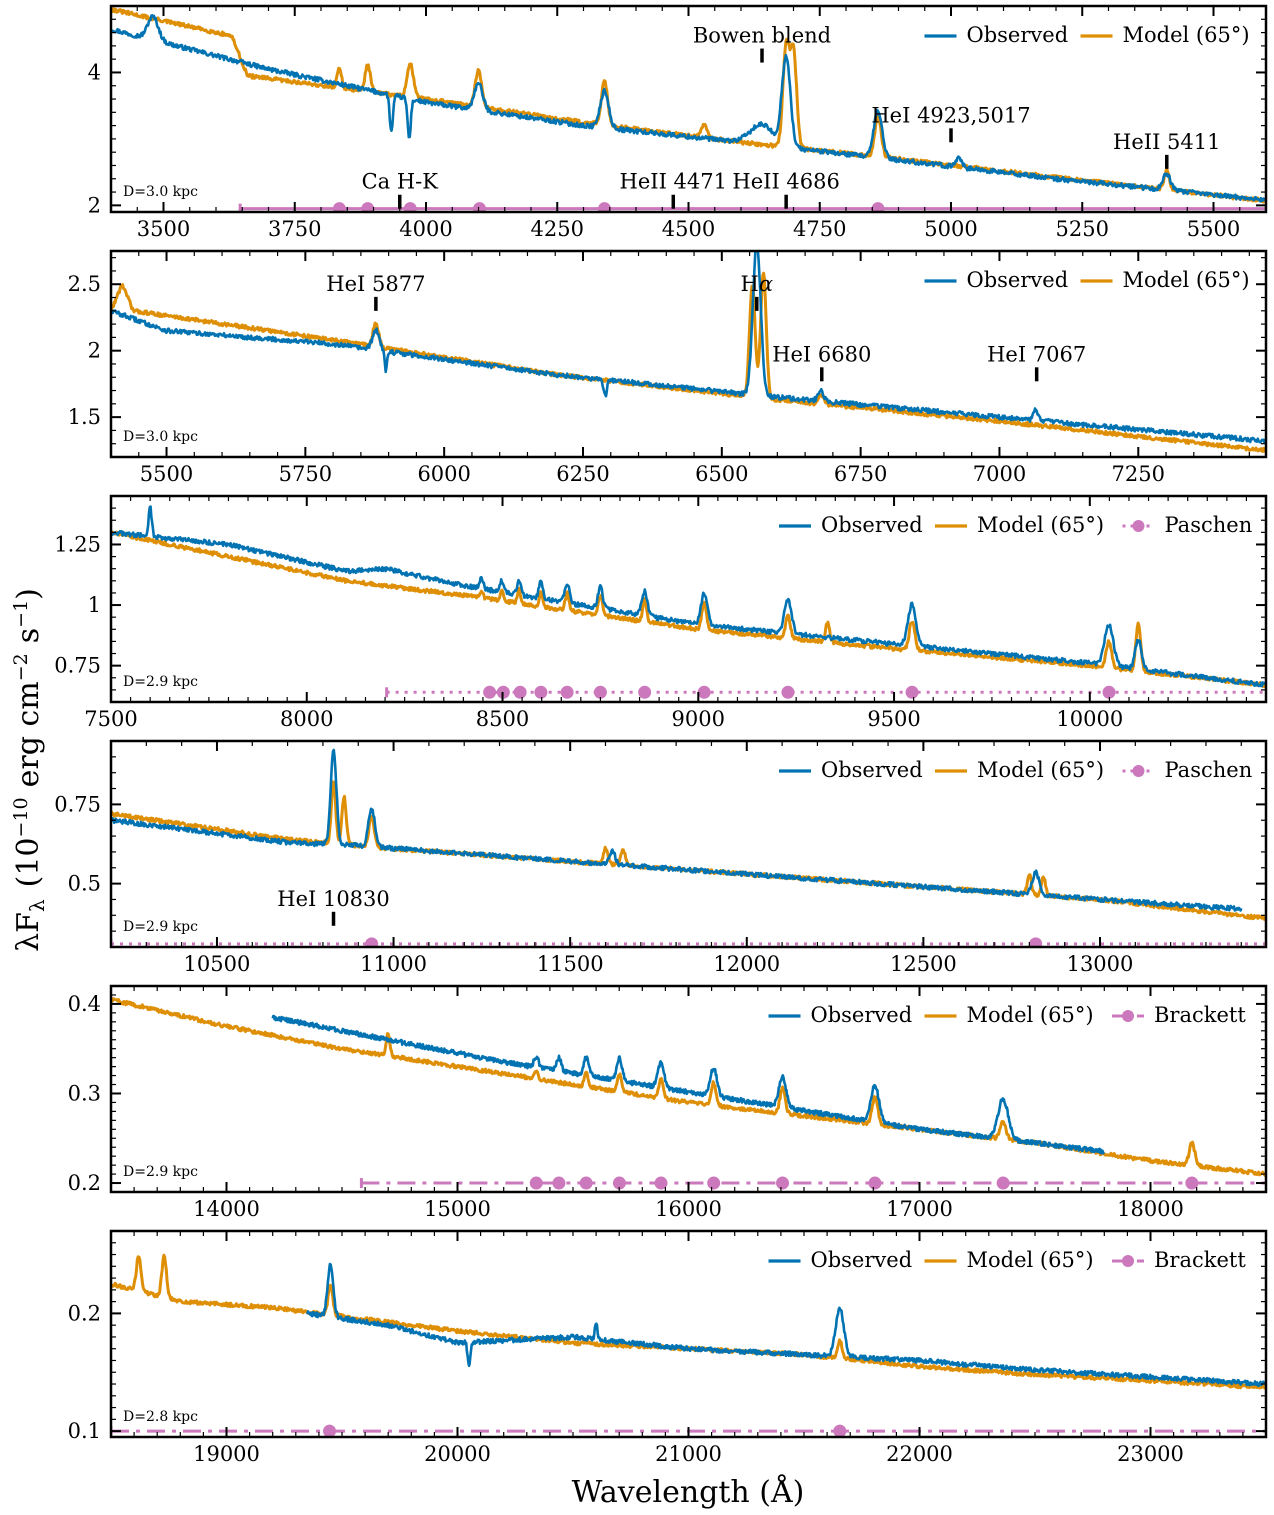  What do you see at coordinates (1082, 229) in the screenshot?
I see `x-tick-label: 5250` at bounding box center [1082, 229].